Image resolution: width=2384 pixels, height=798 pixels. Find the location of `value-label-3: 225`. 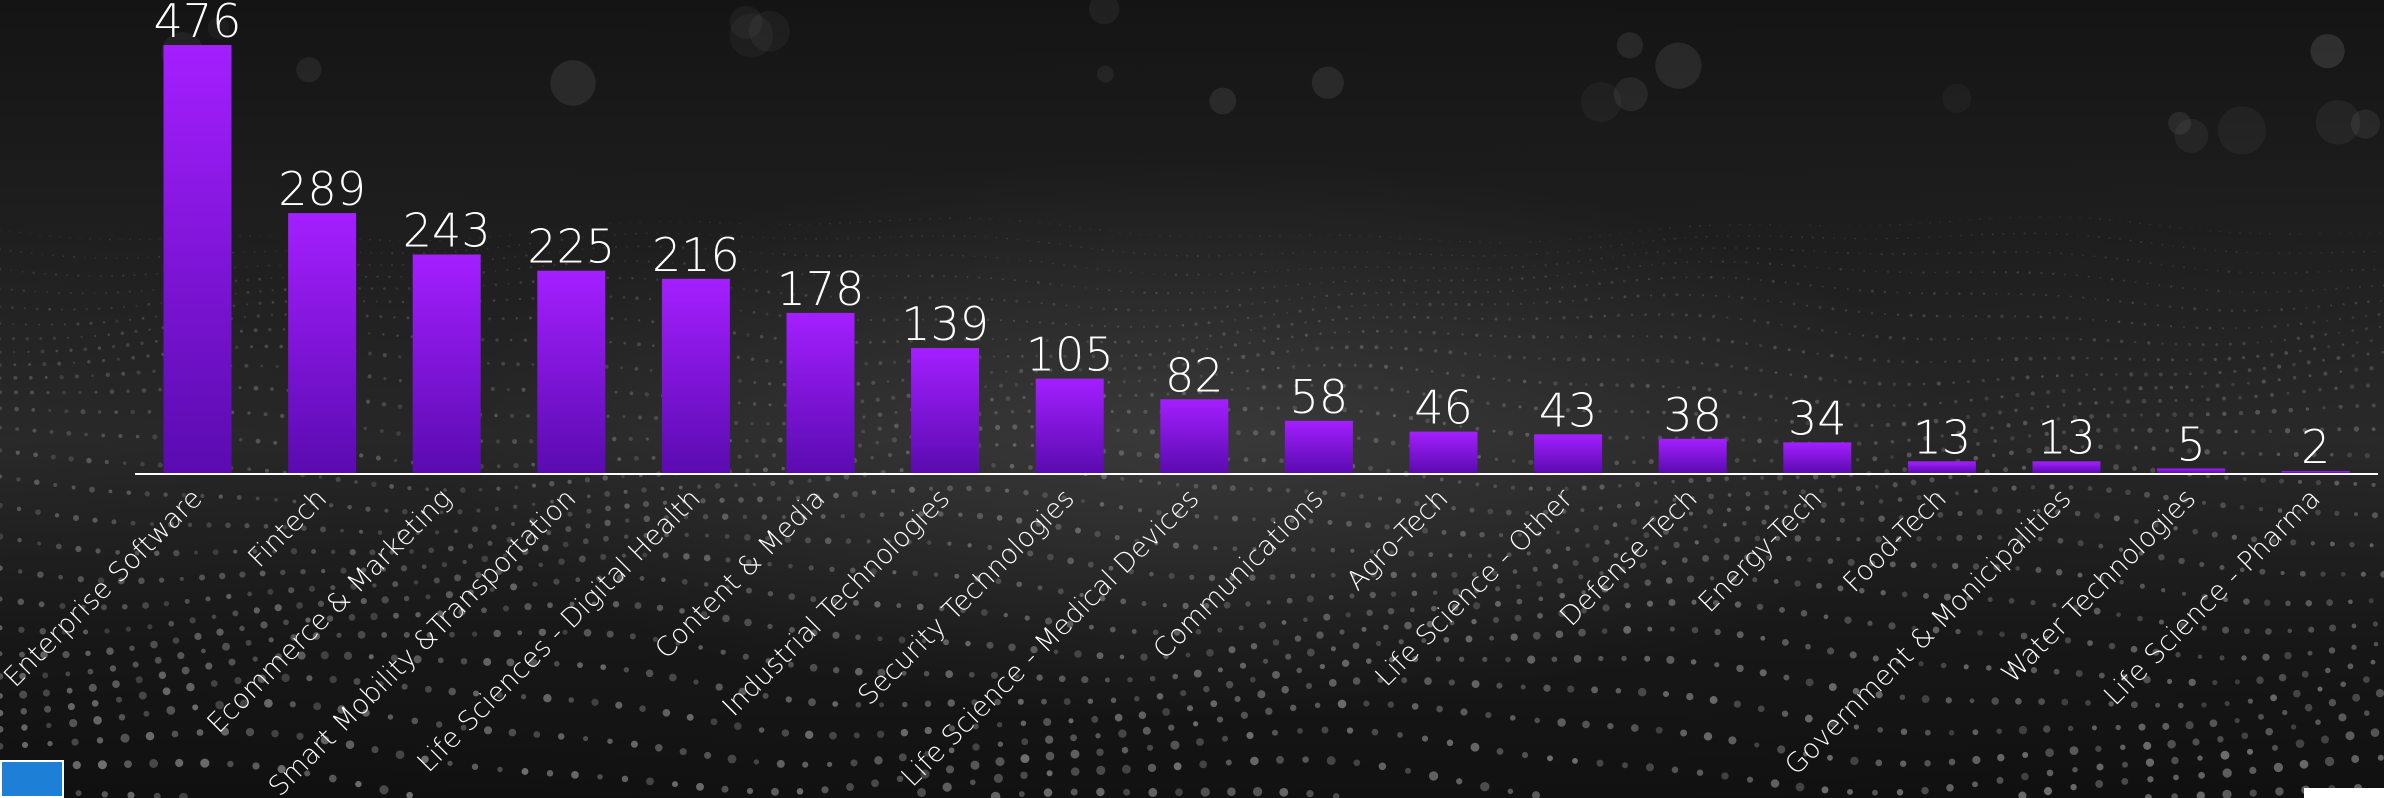

value-label-3: 225 is located at coordinates (571, 247).